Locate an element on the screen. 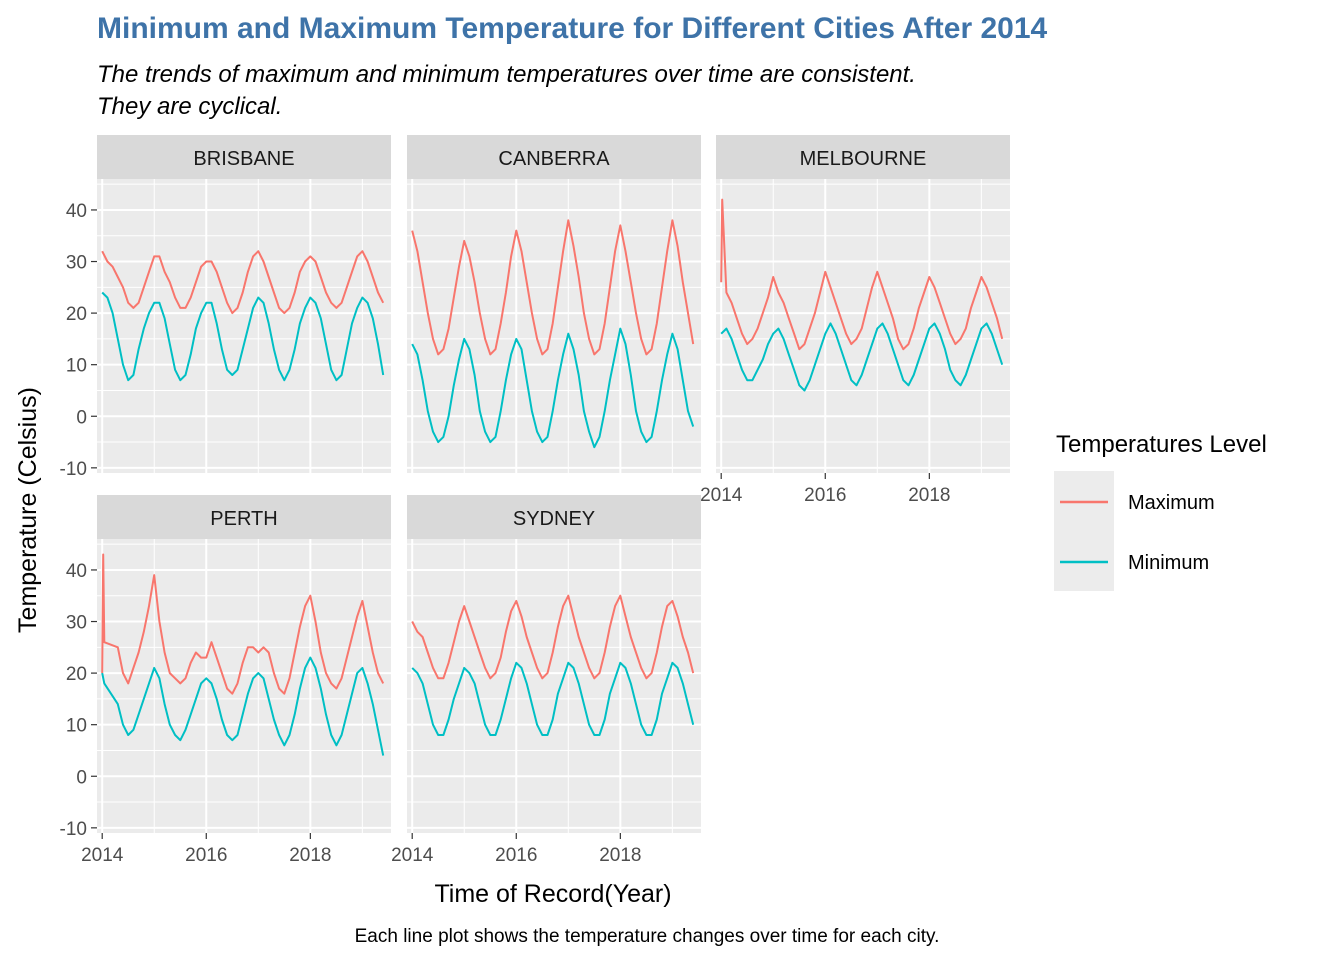  y-axis-title: Temperature (Celsius) is located at coordinates (28, 510).